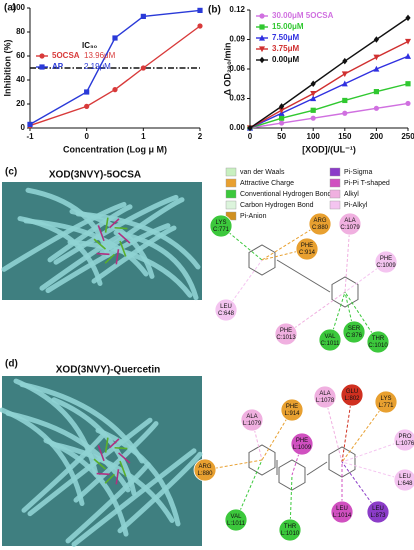 Image resolution: width=414 pixels, height=550 pixels. I want to click on panel-title: XOD(3NVY)-5OCSA, so click(95, 175).